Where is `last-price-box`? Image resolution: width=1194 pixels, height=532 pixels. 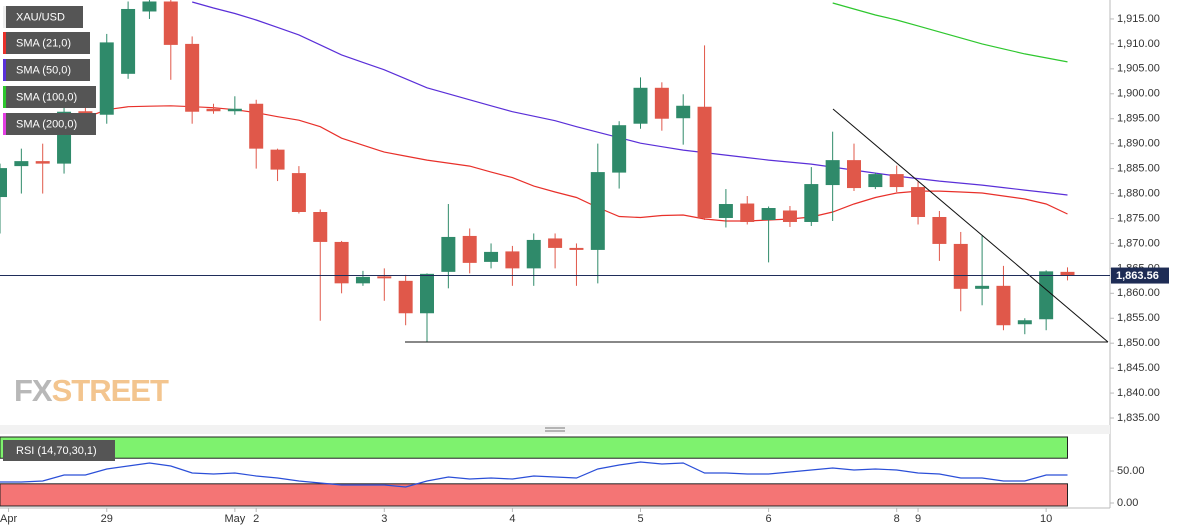 last-price-box is located at coordinates (1140, 275).